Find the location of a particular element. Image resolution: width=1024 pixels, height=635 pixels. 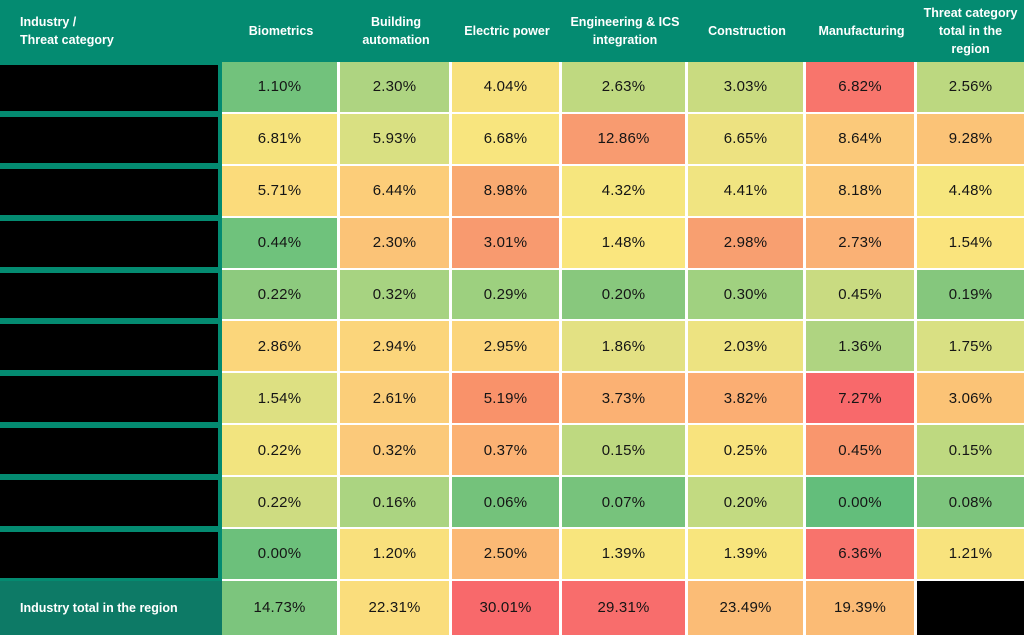

heatmap-cell: 2.98% is located at coordinates (747, 243).